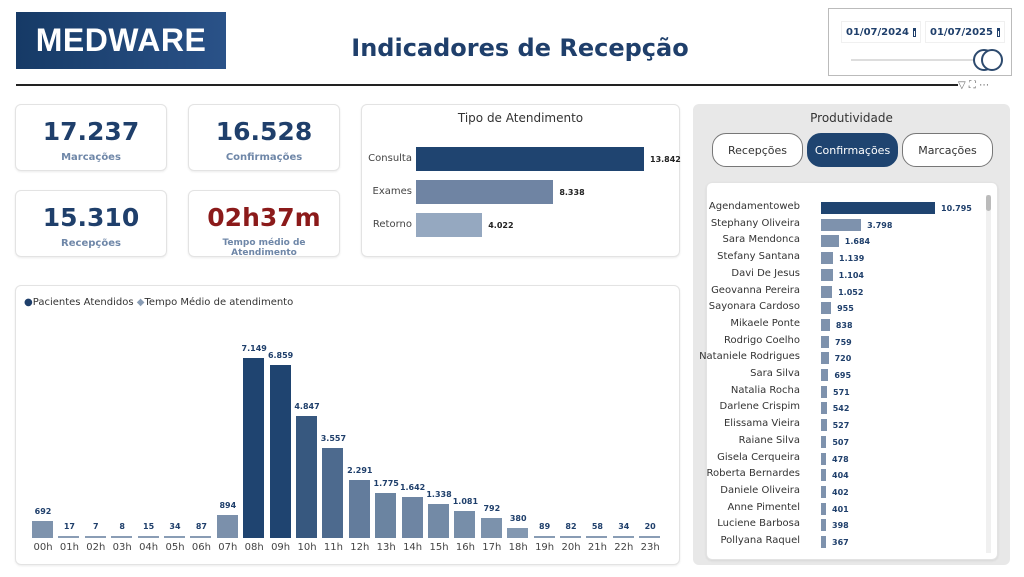 The image size is (1024, 577). Describe the element at coordinates (149, 547) in the screenshot. I see `axis-tick-label: 04h` at that location.